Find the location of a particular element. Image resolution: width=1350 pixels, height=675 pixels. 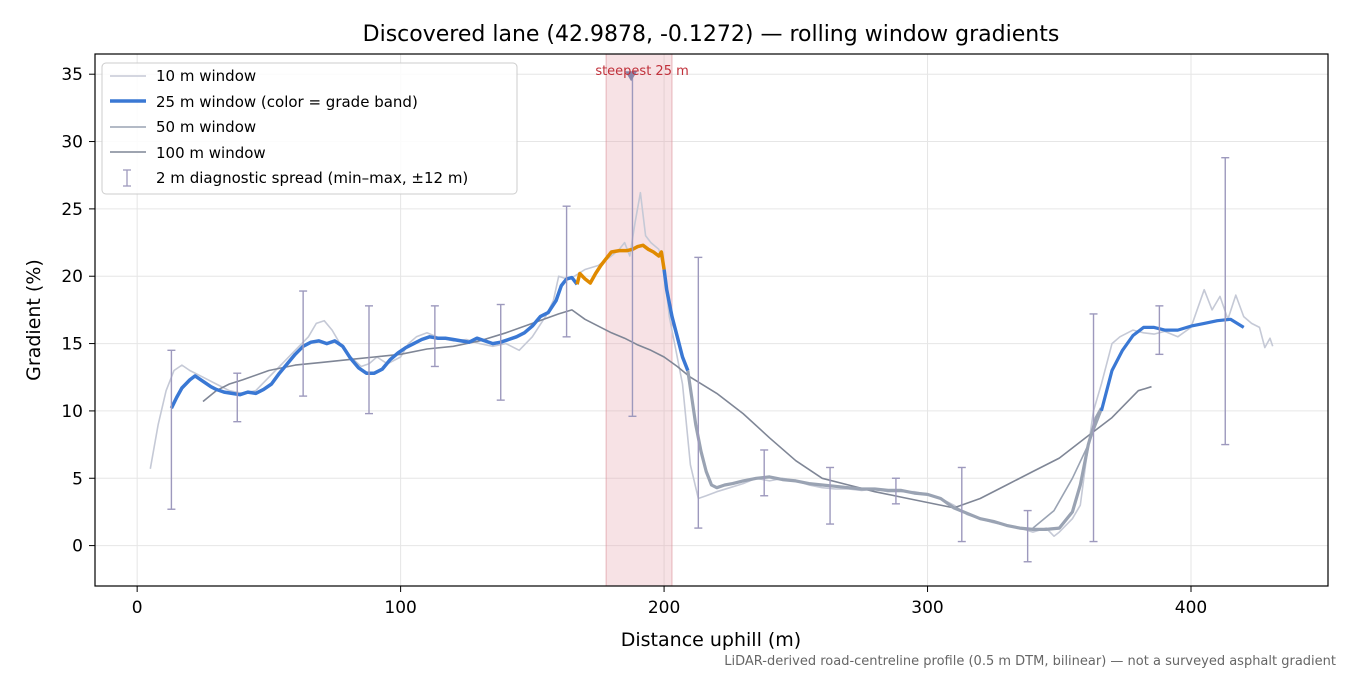

legend-label-50m: 50 m window is located at coordinates (206, 127).